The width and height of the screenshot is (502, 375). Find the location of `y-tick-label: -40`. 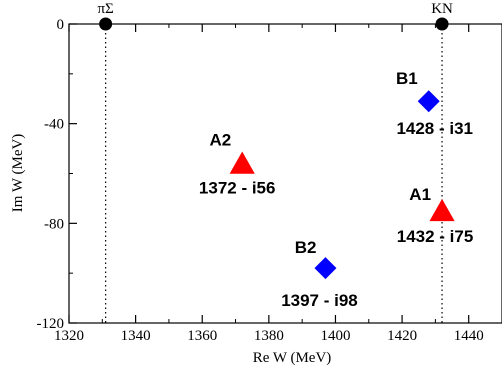

y-tick-label: -40 is located at coordinates (54, 125).